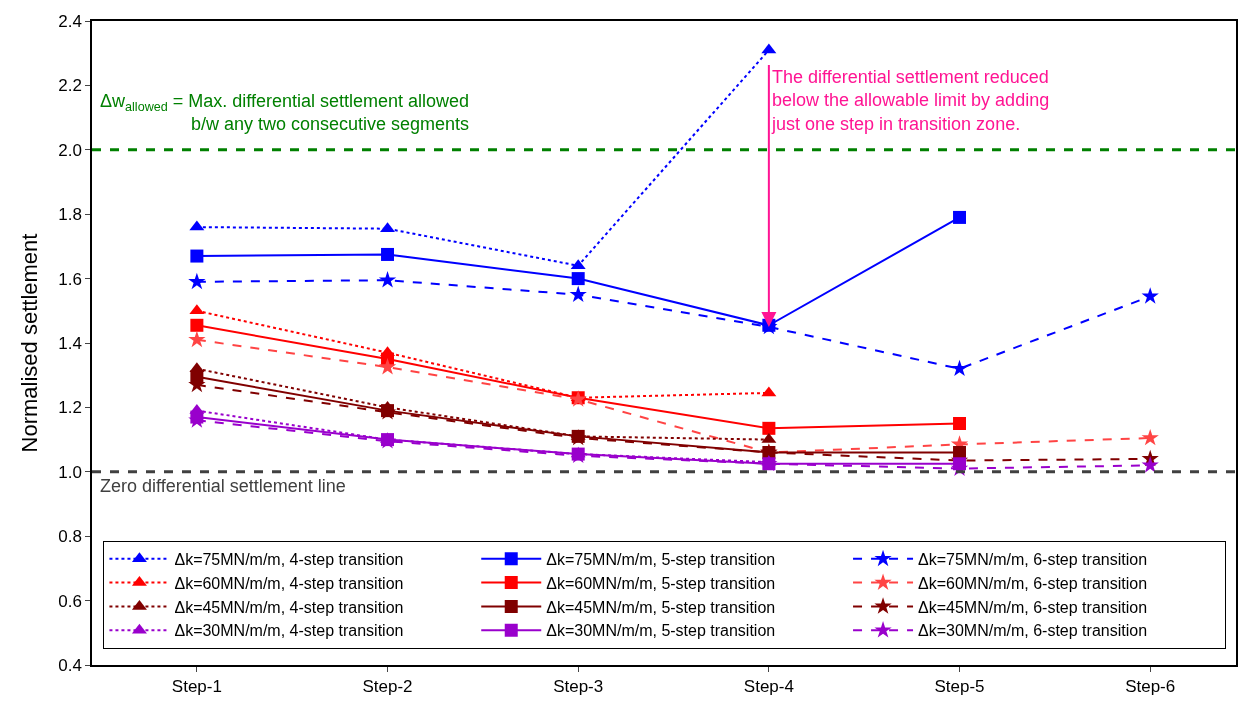 The width and height of the screenshot is (1250, 711). I want to click on x-tick-label: Step-2, so click(387, 687).